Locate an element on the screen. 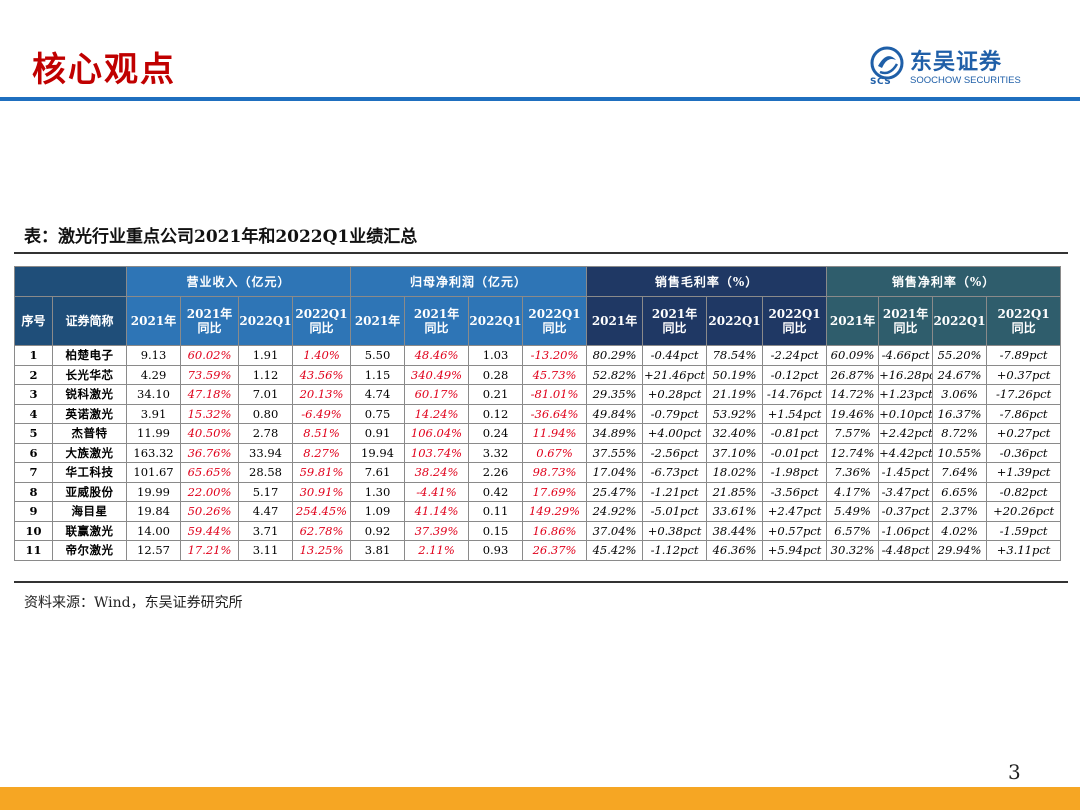 This screenshot has width=1080, height=810. table-cell: 8.27% is located at coordinates (321, 452).